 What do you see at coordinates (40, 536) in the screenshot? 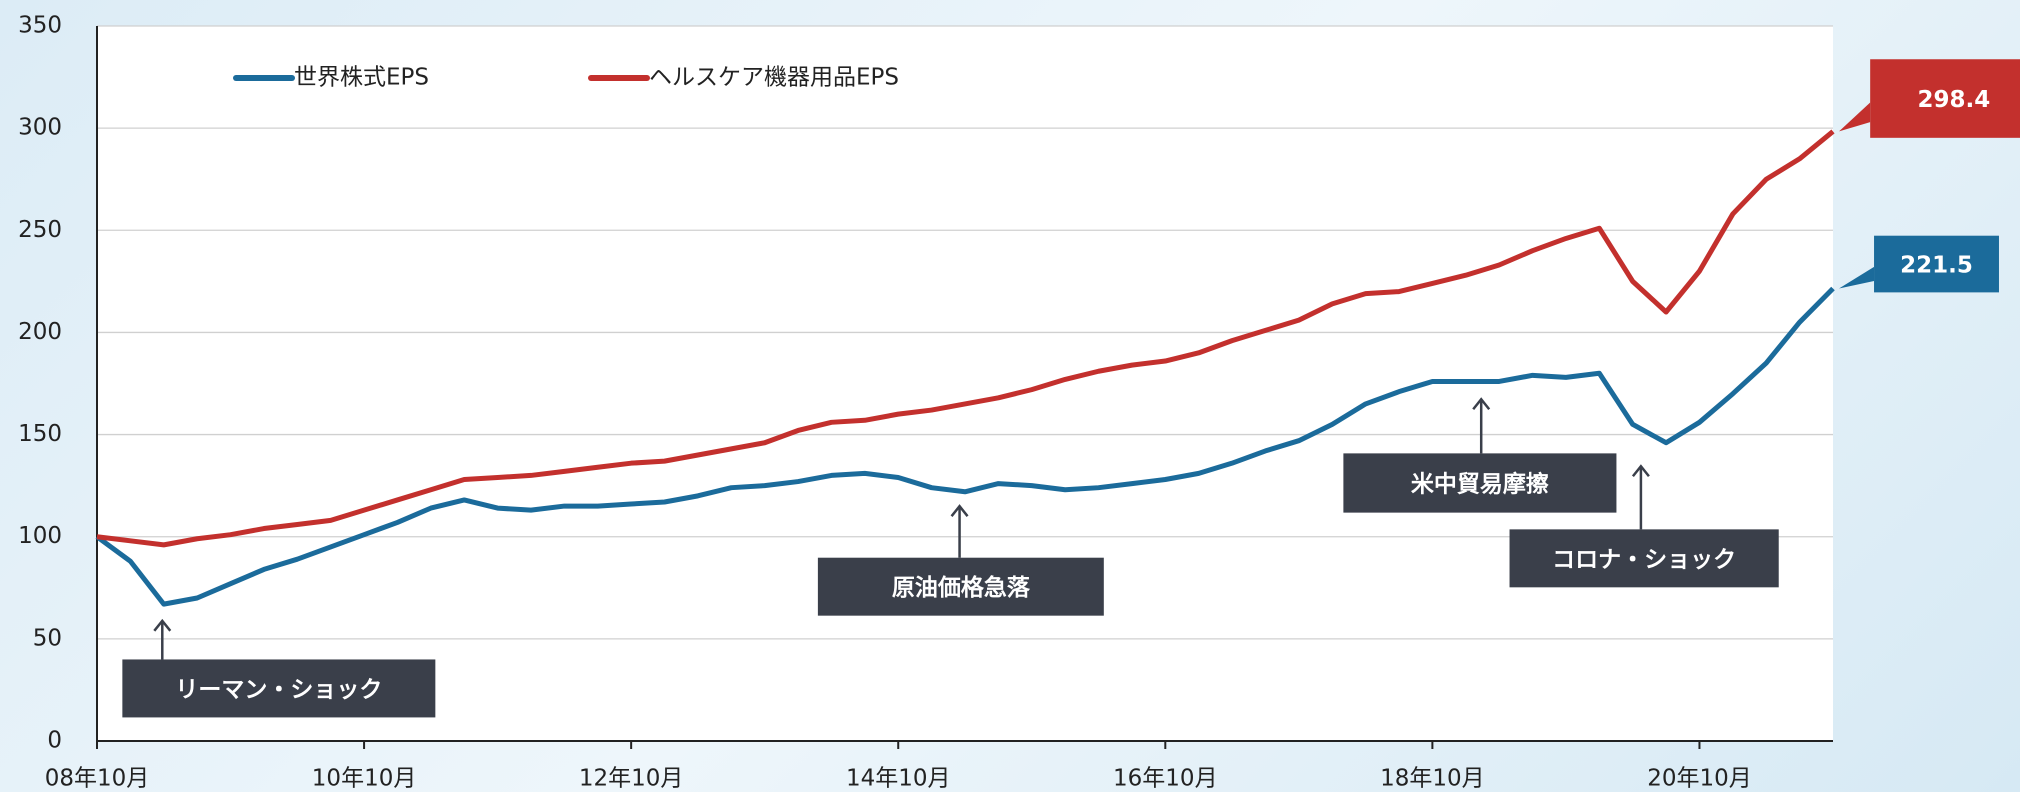
I see `y-tick-label: 100` at bounding box center [40, 536].